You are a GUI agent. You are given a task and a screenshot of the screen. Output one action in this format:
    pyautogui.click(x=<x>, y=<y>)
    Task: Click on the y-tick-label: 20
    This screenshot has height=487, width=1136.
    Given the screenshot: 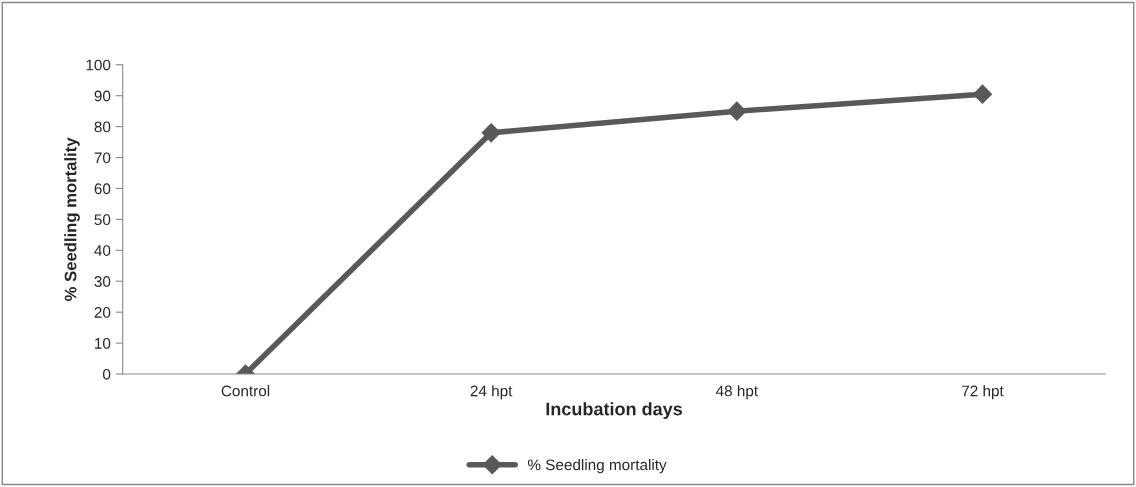 What is the action you would take?
    pyautogui.click(x=102, y=312)
    